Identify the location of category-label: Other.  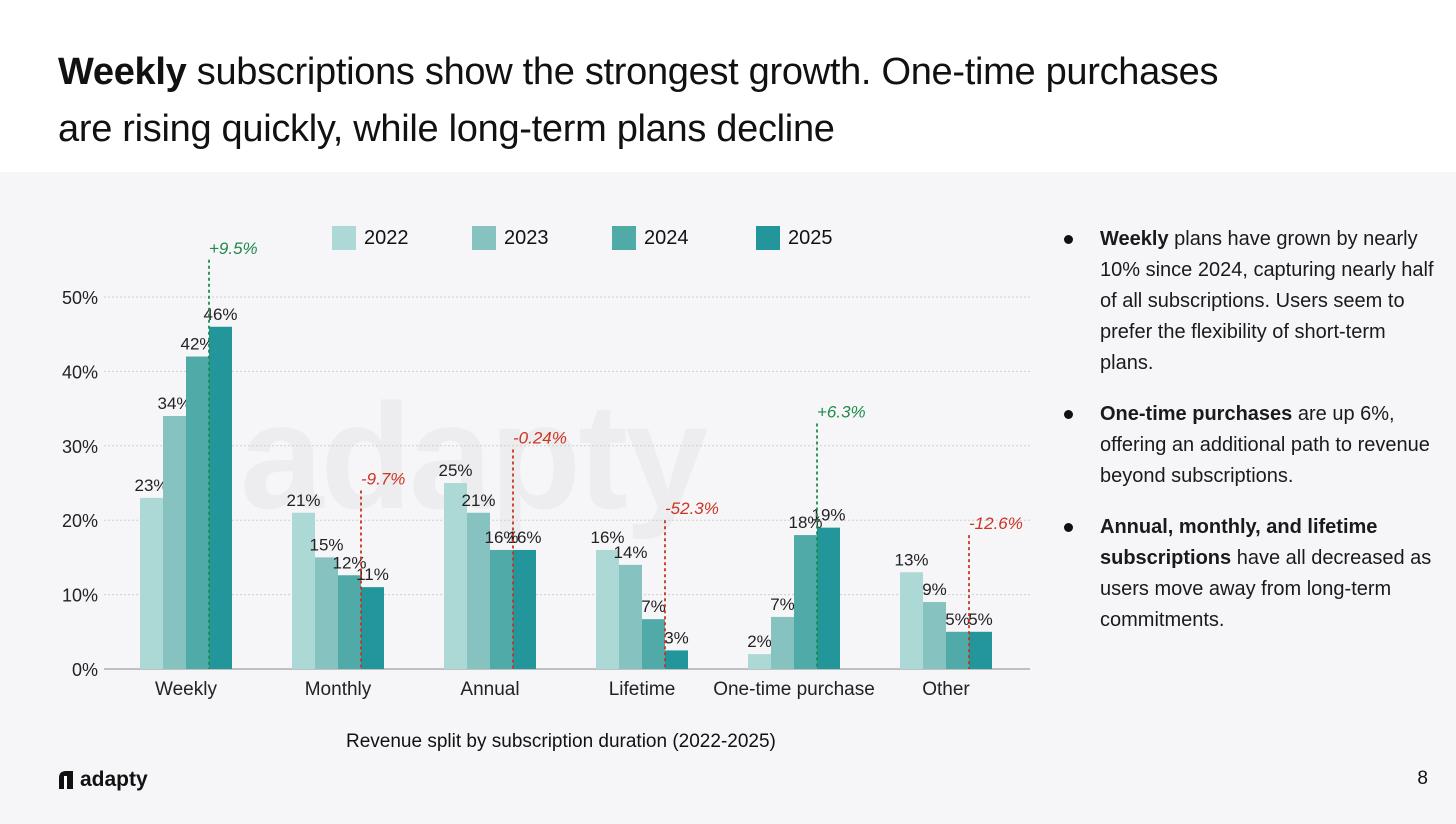
(946, 689).